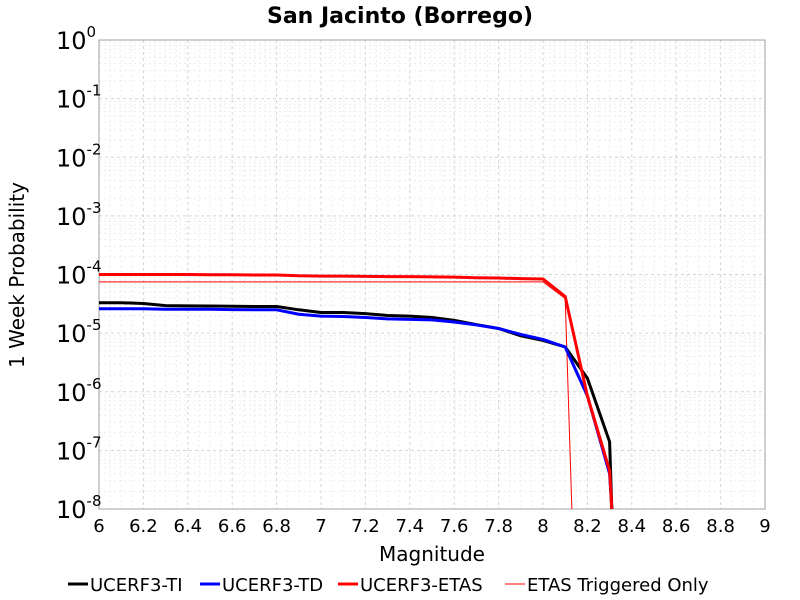  I want to click on y-tick-label: 10⁻², so click(79, 156).